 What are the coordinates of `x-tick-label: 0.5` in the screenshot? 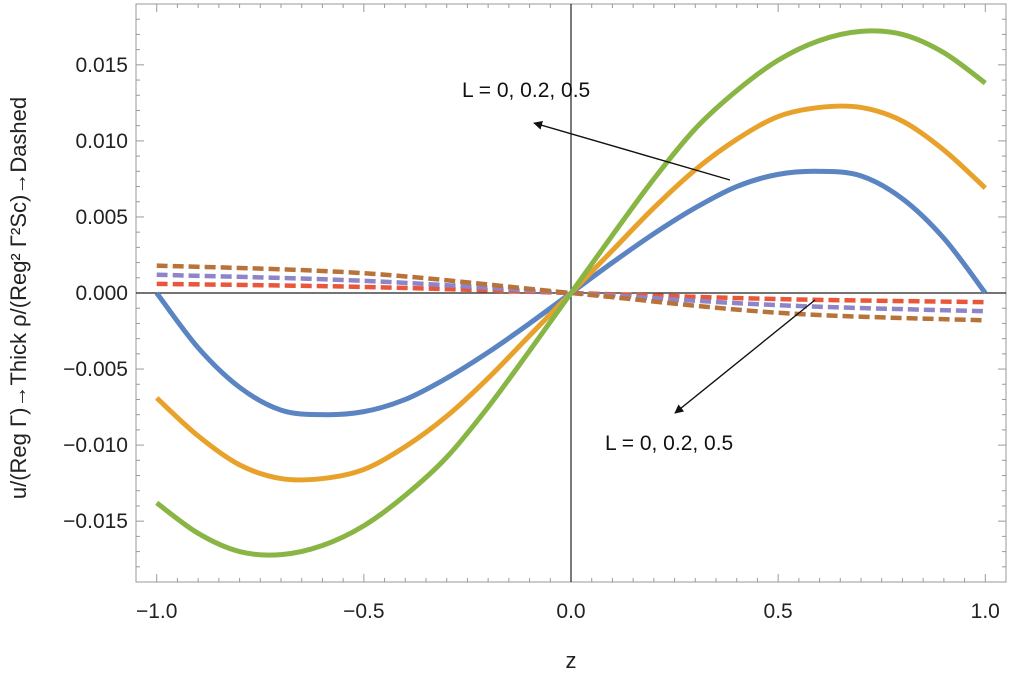 It's located at (778, 611).